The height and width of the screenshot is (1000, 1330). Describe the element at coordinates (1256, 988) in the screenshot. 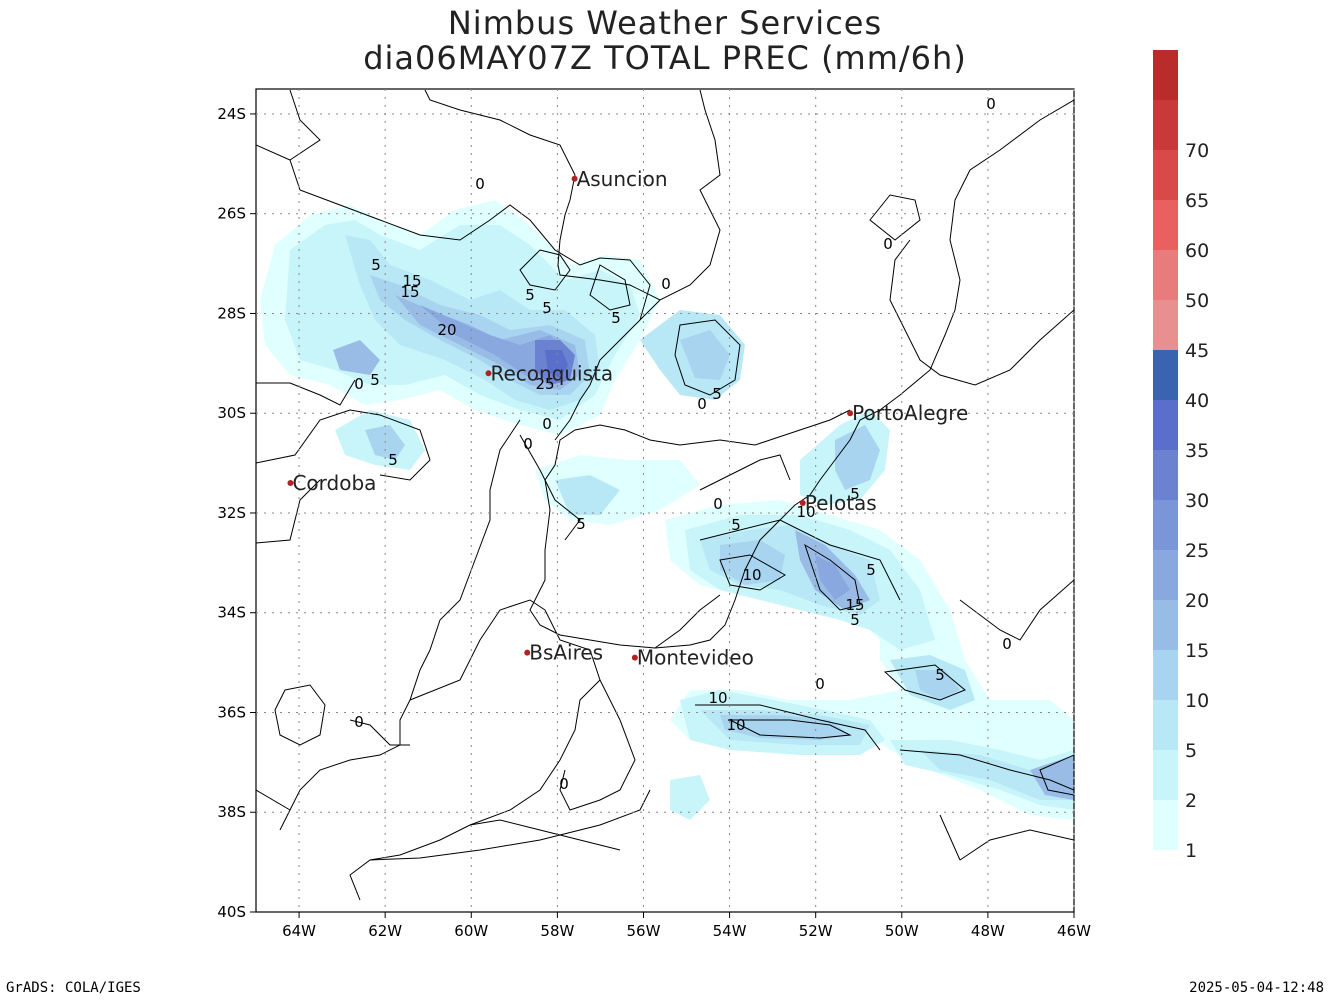

I see `footer-timestamp: 2025-05-04-12:48` at that location.